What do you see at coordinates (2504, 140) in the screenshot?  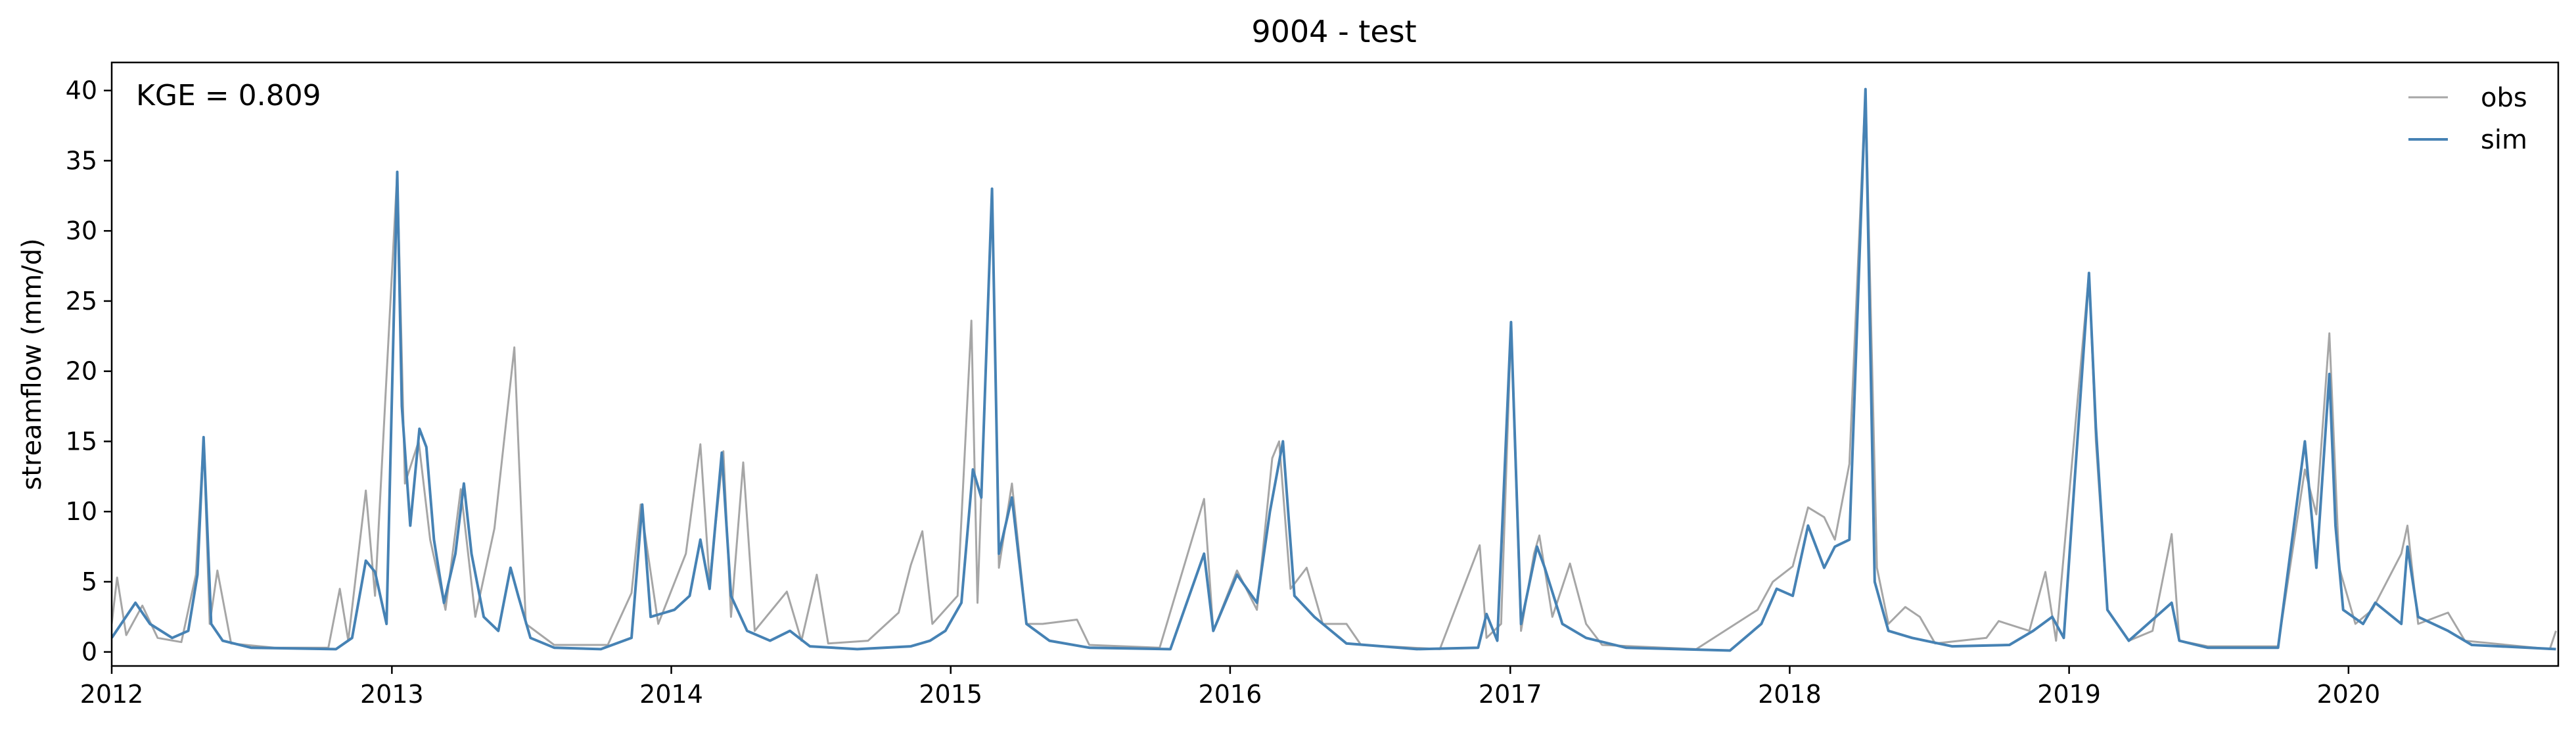 I see `legend-label-sim: sim` at bounding box center [2504, 140].